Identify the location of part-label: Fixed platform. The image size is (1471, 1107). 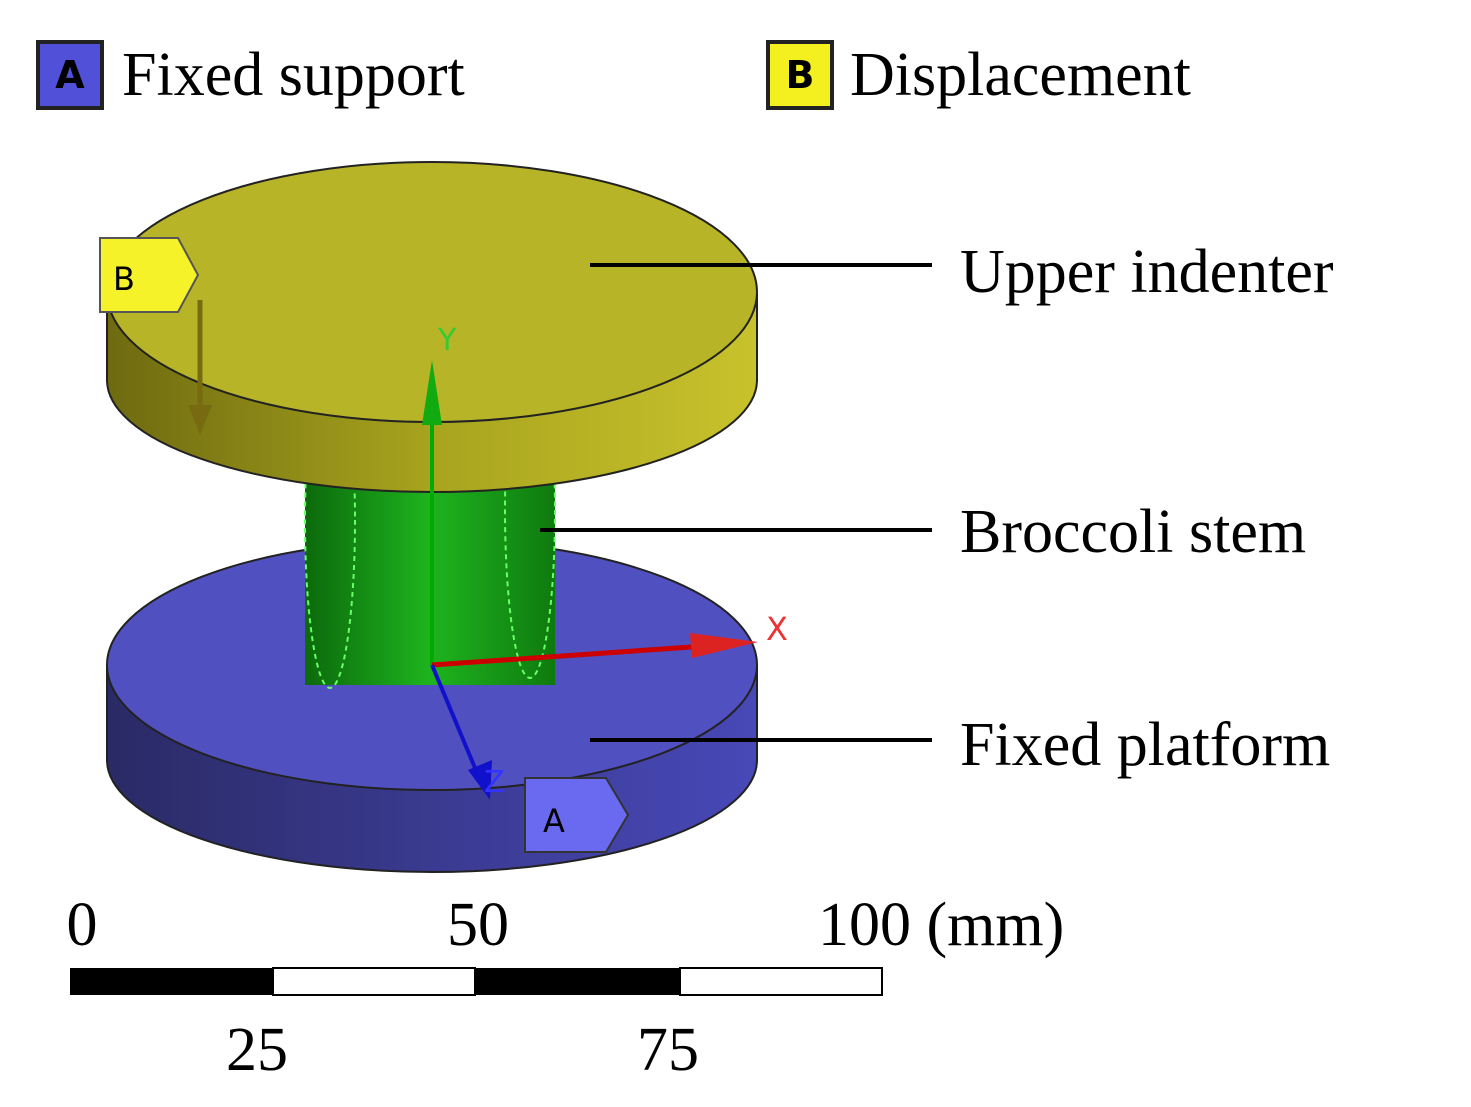
(1145, 745).